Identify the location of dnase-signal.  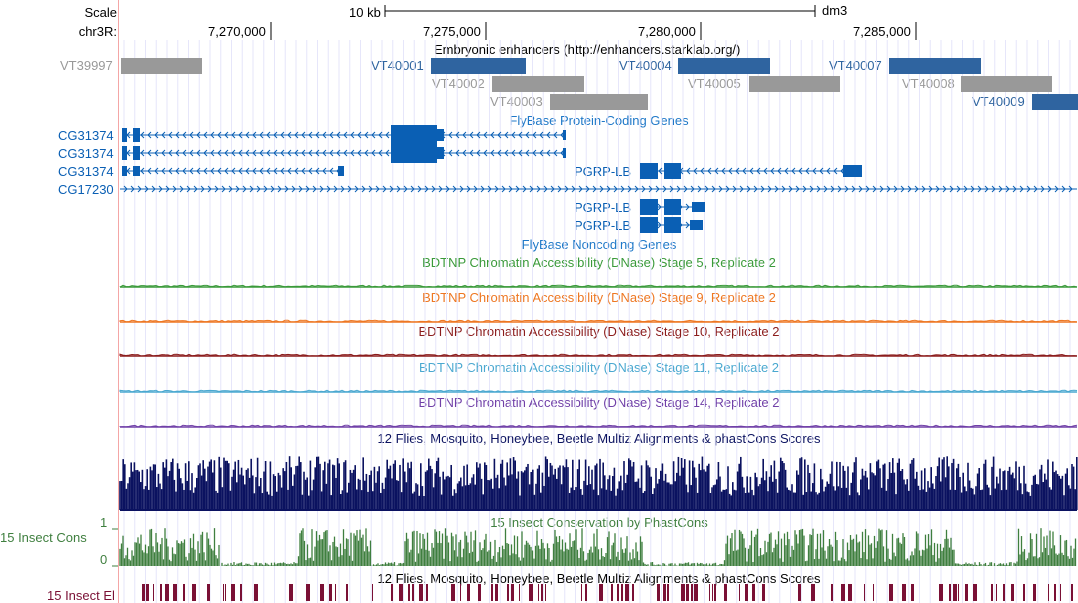
(598, 286).